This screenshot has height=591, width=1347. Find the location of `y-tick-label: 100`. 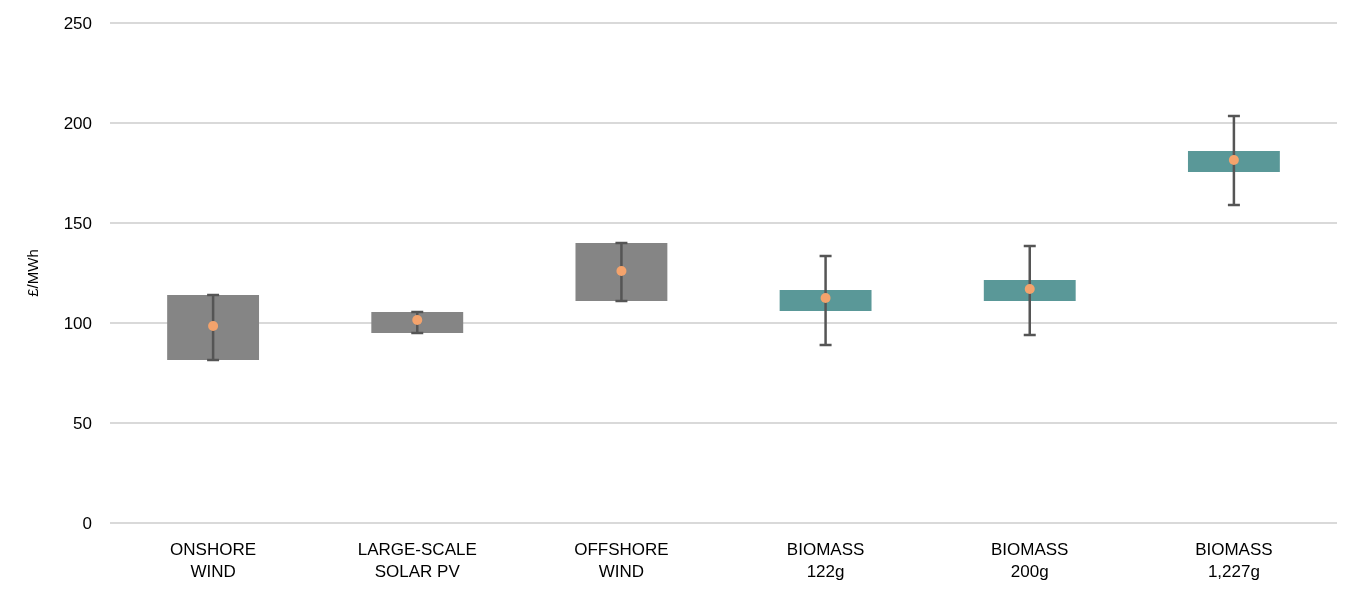

y-tick-label: 100 is located at coordinates (77, 323).